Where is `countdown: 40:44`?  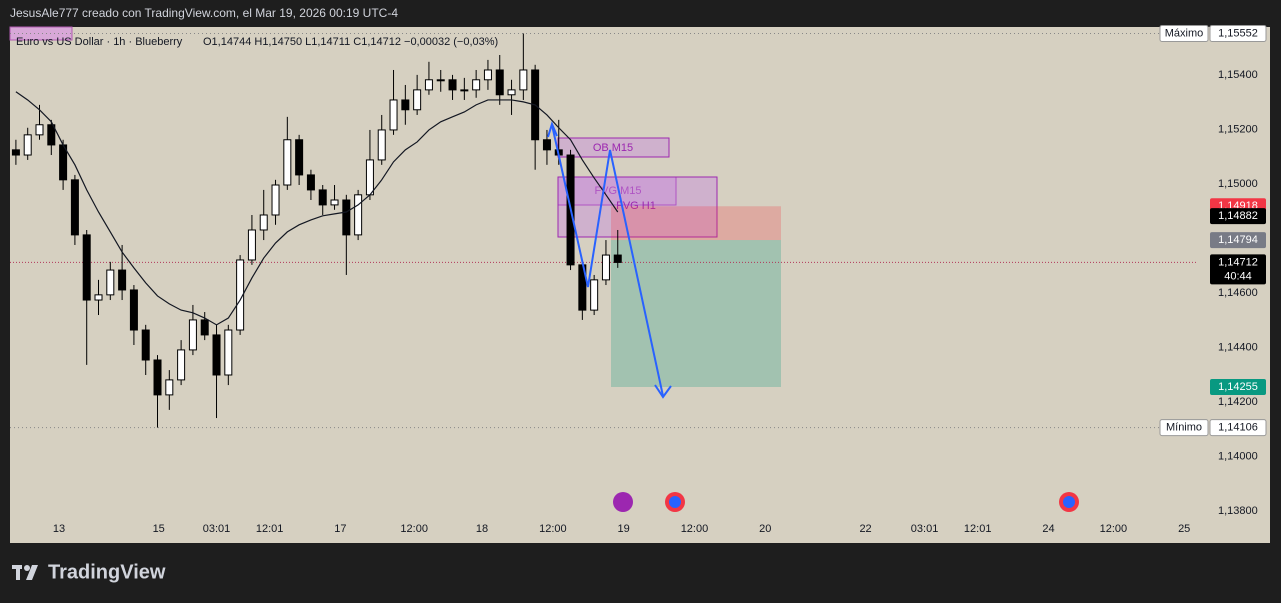
countdown: 40:44 is located at coordinates (1238, 276).